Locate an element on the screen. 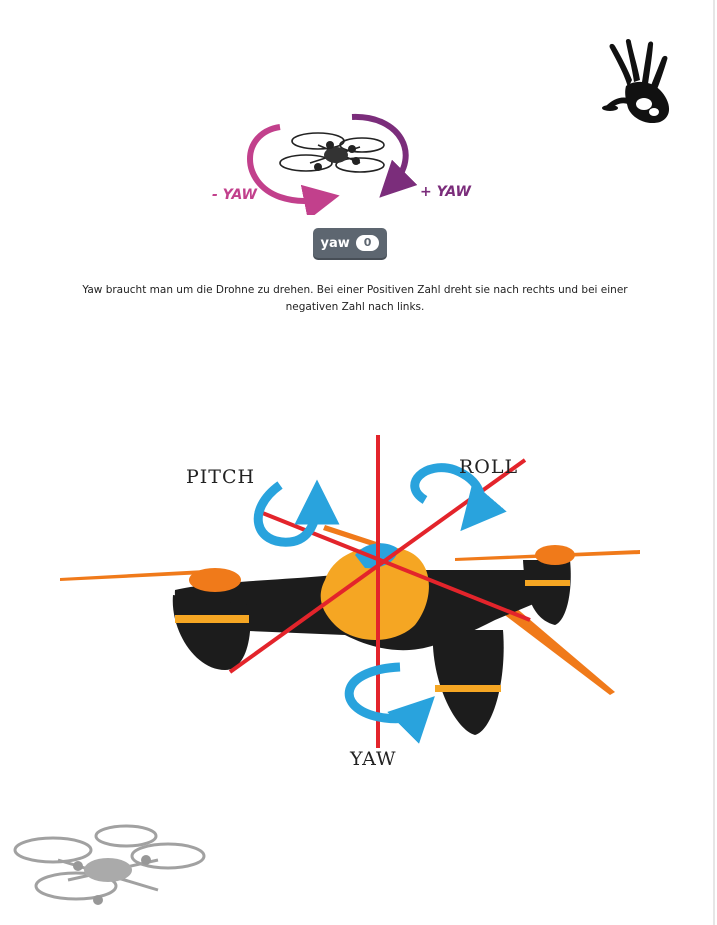 The image size is (717, 925). minus-yaw-label: - YAW is located at coordinates (234, 195).